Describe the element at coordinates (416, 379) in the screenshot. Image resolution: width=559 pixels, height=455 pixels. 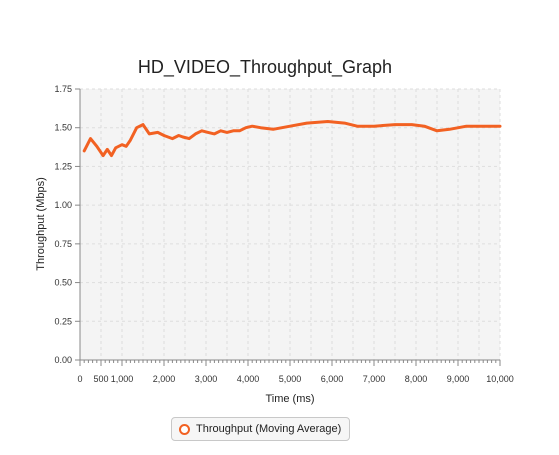
I see `x-tick-label: 8,000` at that location.